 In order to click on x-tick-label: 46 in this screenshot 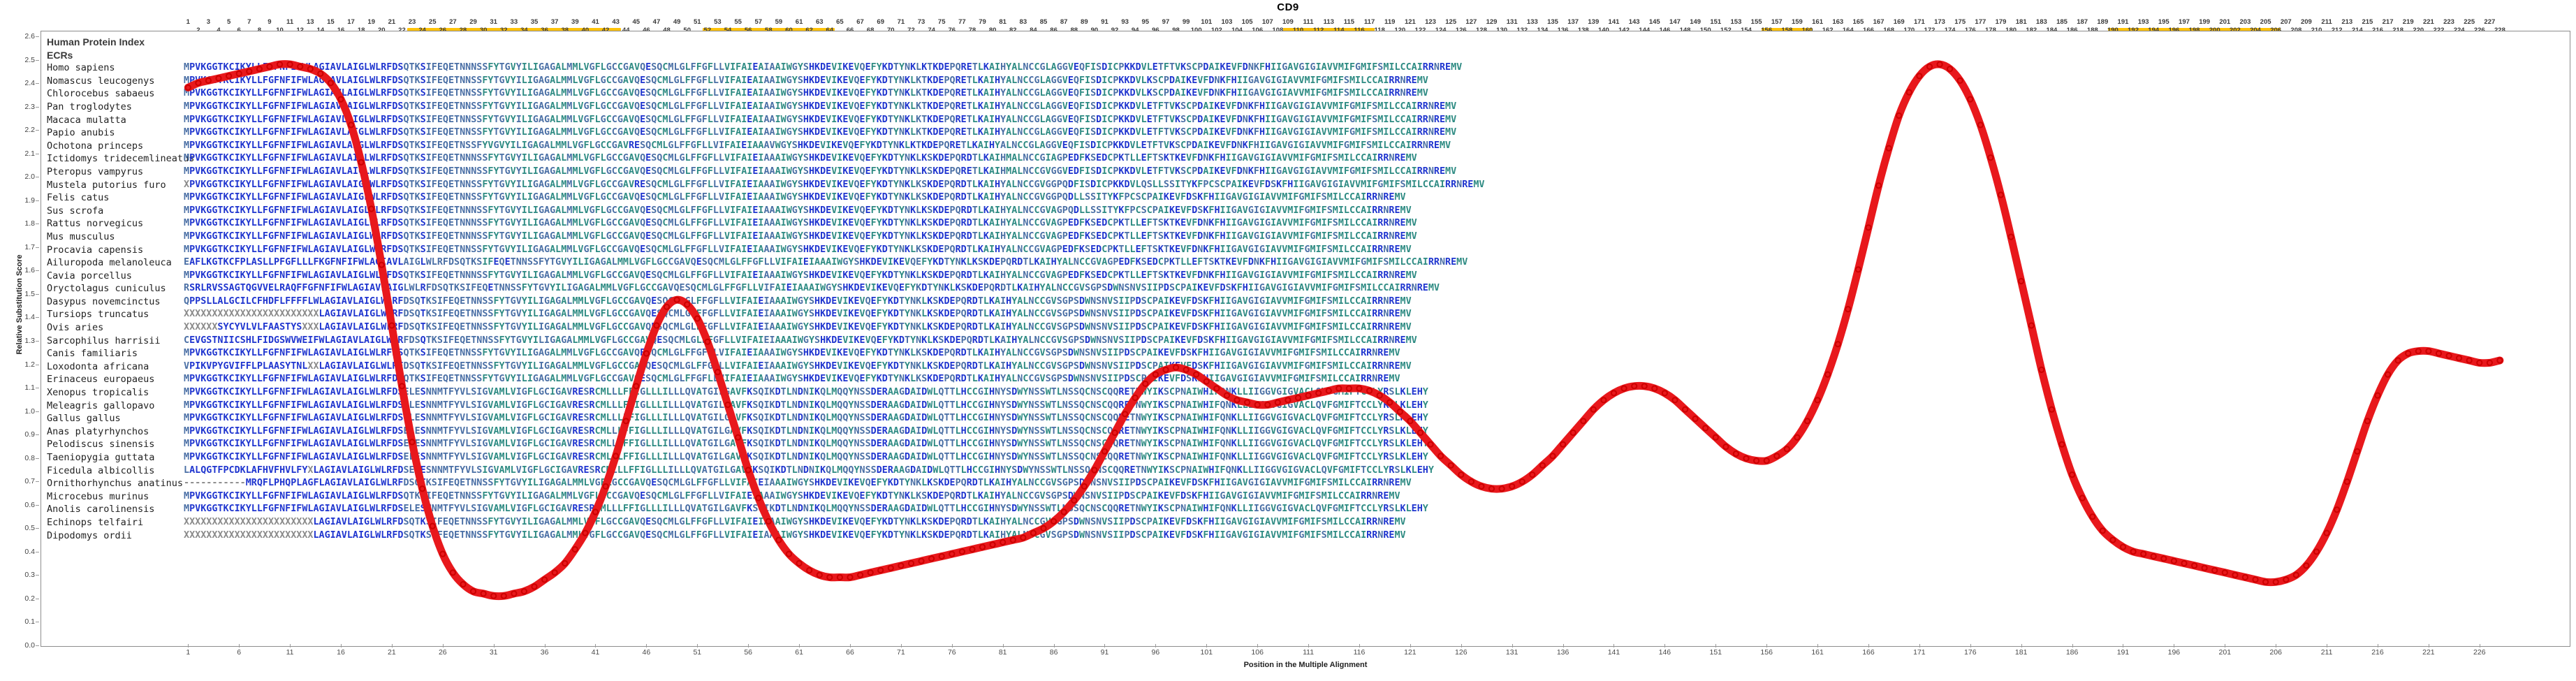, I will do `click(646, 652)`.